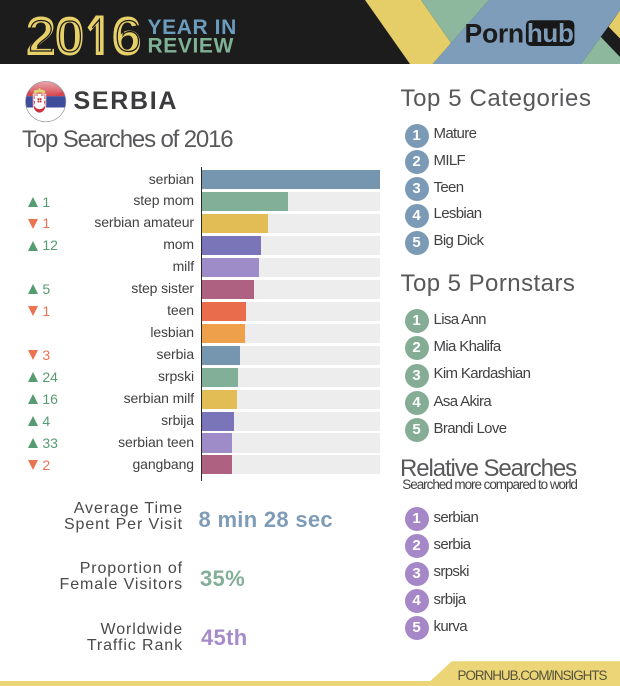 The height and width of the screenshot is (686, 620). Describe the element at coordinates (192, 27) in the screenshot. I see `svg-text: YEAR IN` at that location.